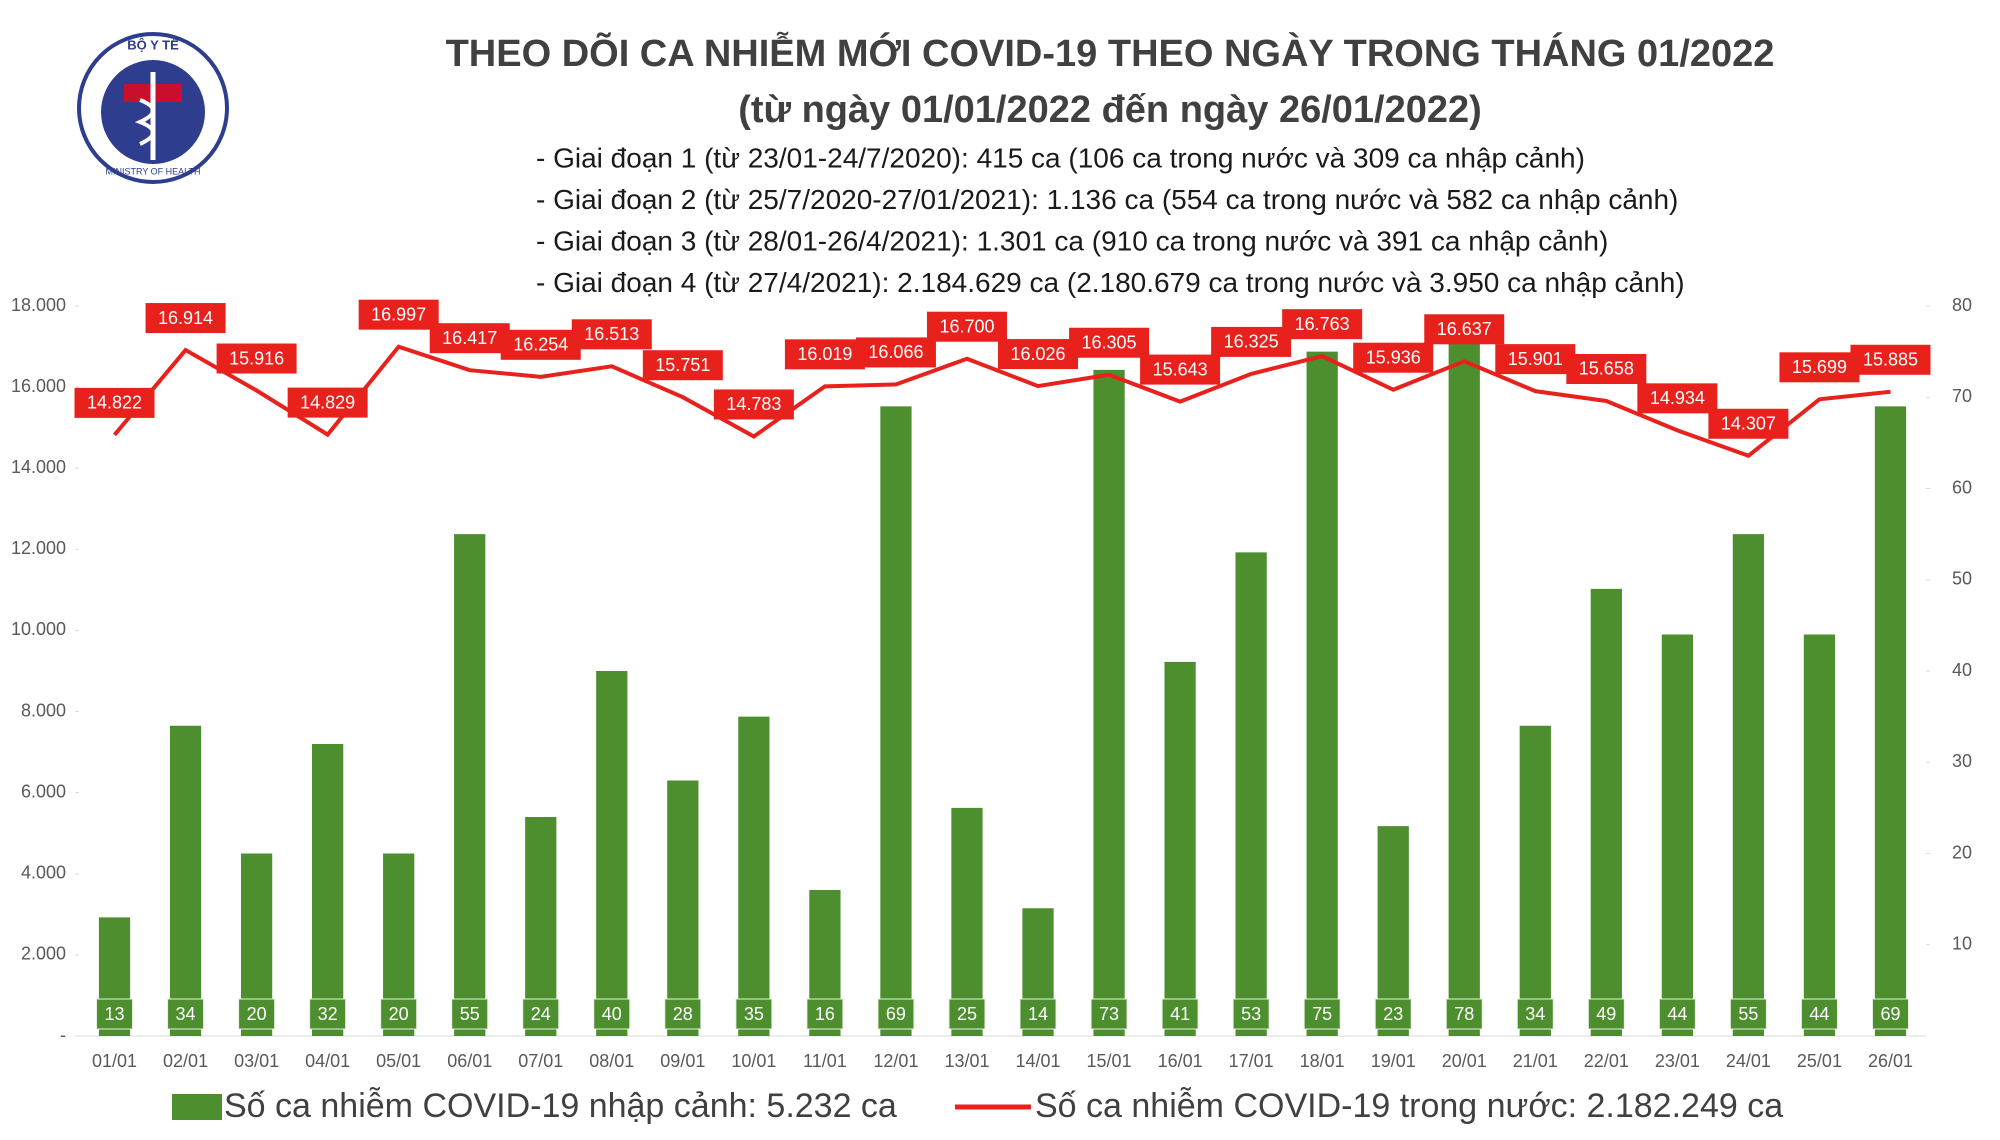 This screenshot has width=2000, height=1140. Describe the element at coordinates (38, 386) in the screenshot. I see `y-tick-label: 16.000` at that location.